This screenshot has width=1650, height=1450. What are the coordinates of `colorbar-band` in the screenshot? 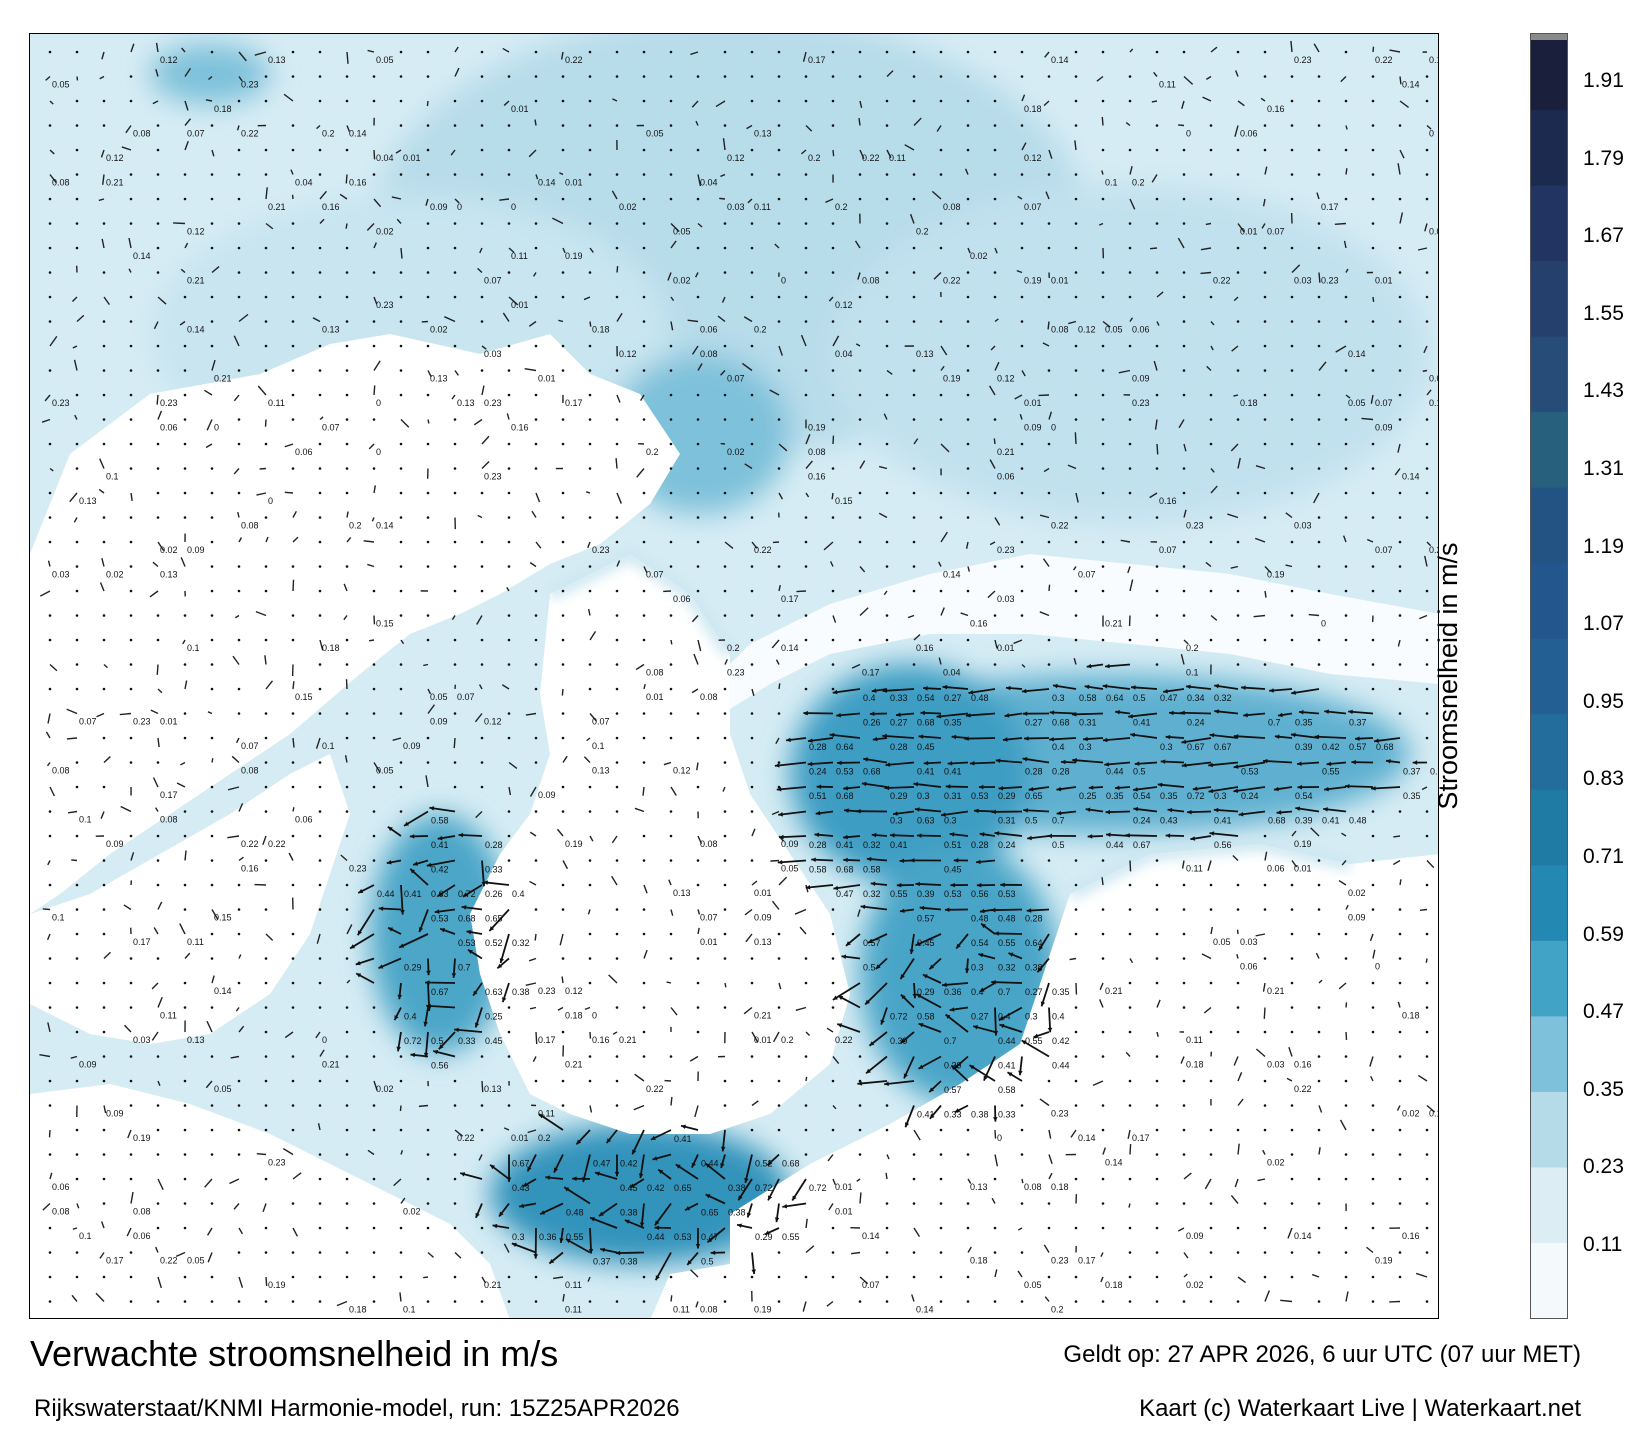 It's located at (1549, 827).